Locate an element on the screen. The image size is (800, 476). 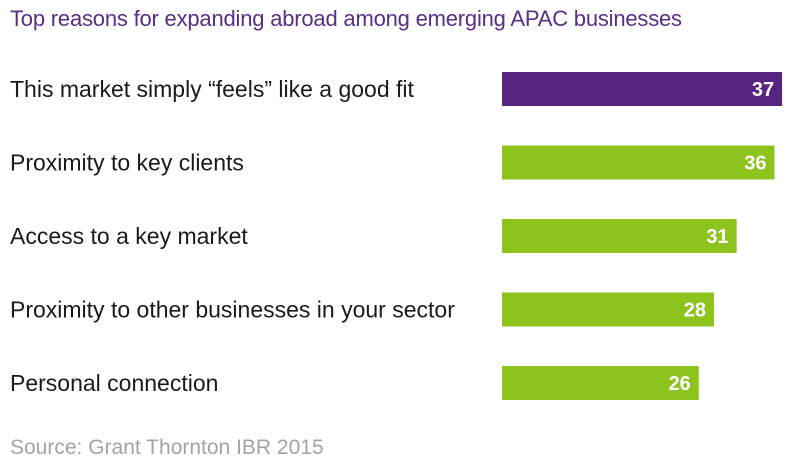
bar-value-label: 28 is located at coordinates (695, 311).